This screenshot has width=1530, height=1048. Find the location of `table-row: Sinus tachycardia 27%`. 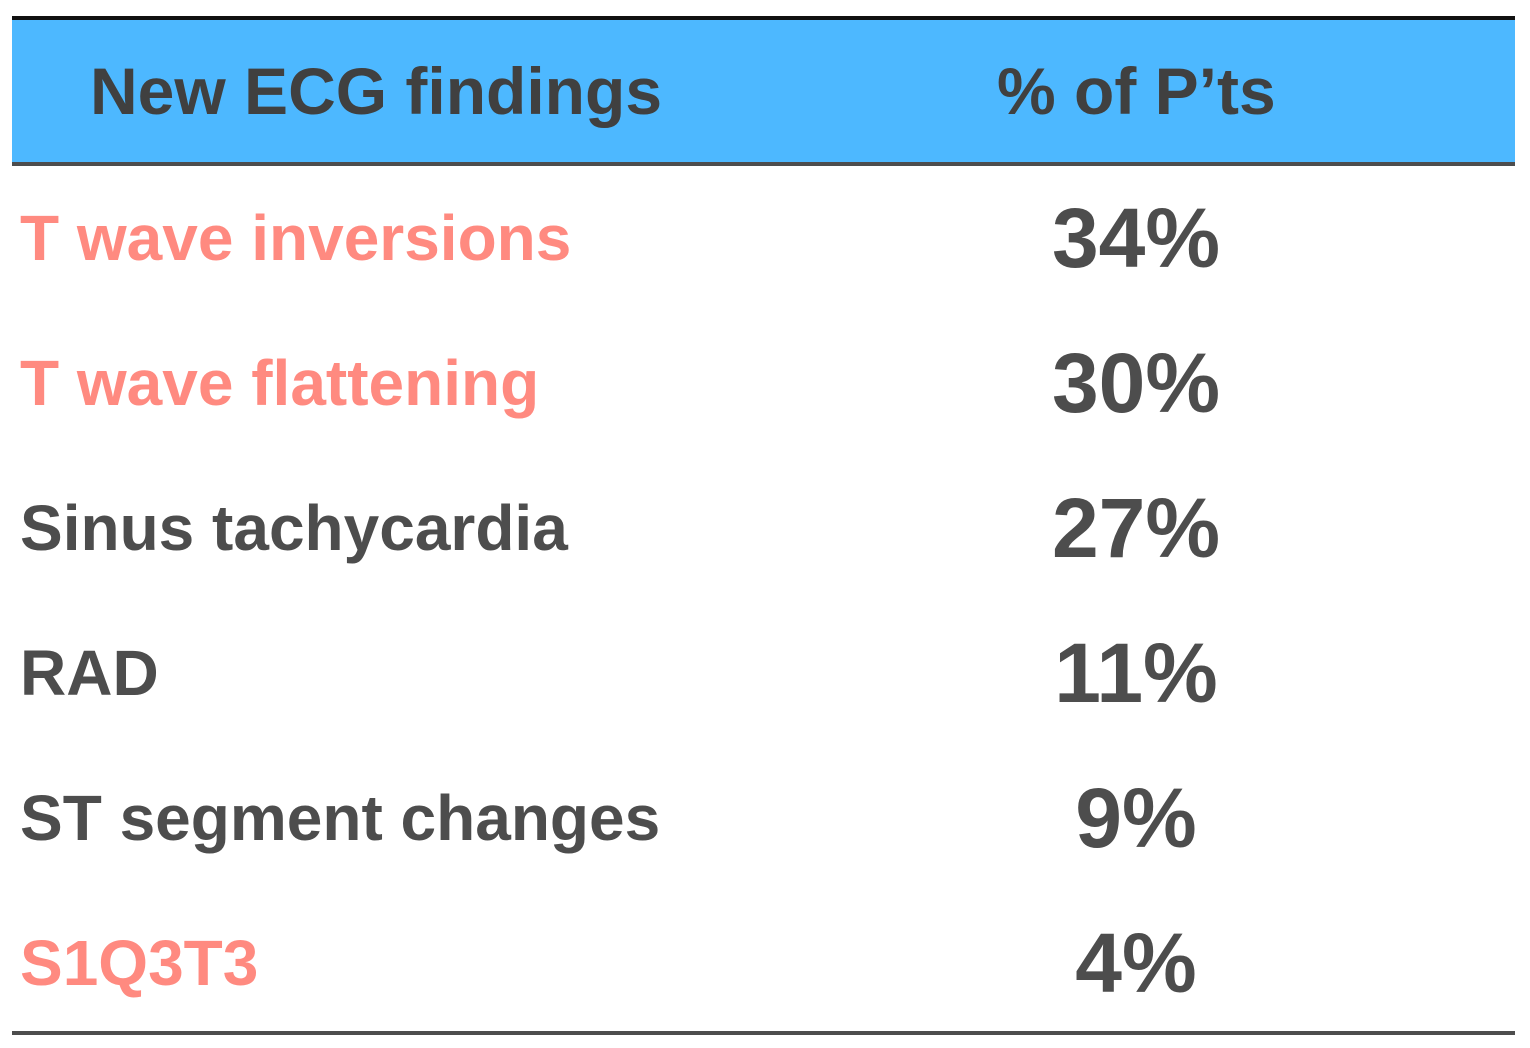

table-row: Sinus tachycardia 27% is located at coordinates (763, 528).